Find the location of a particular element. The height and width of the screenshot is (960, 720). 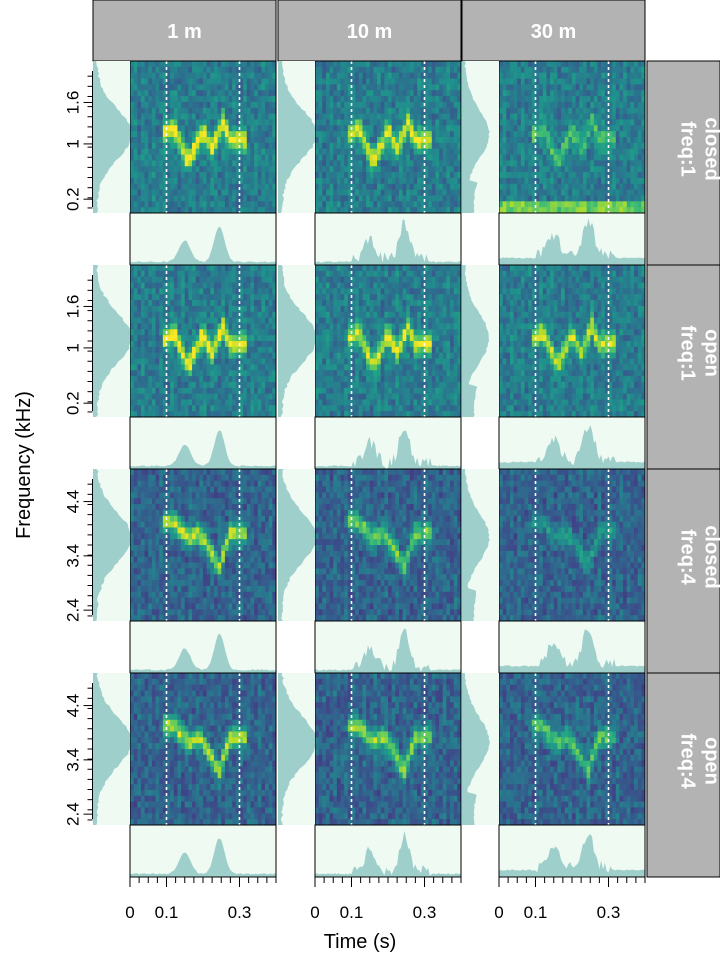

x-axis-label: Time (s) is located at coordinates (360, 942).